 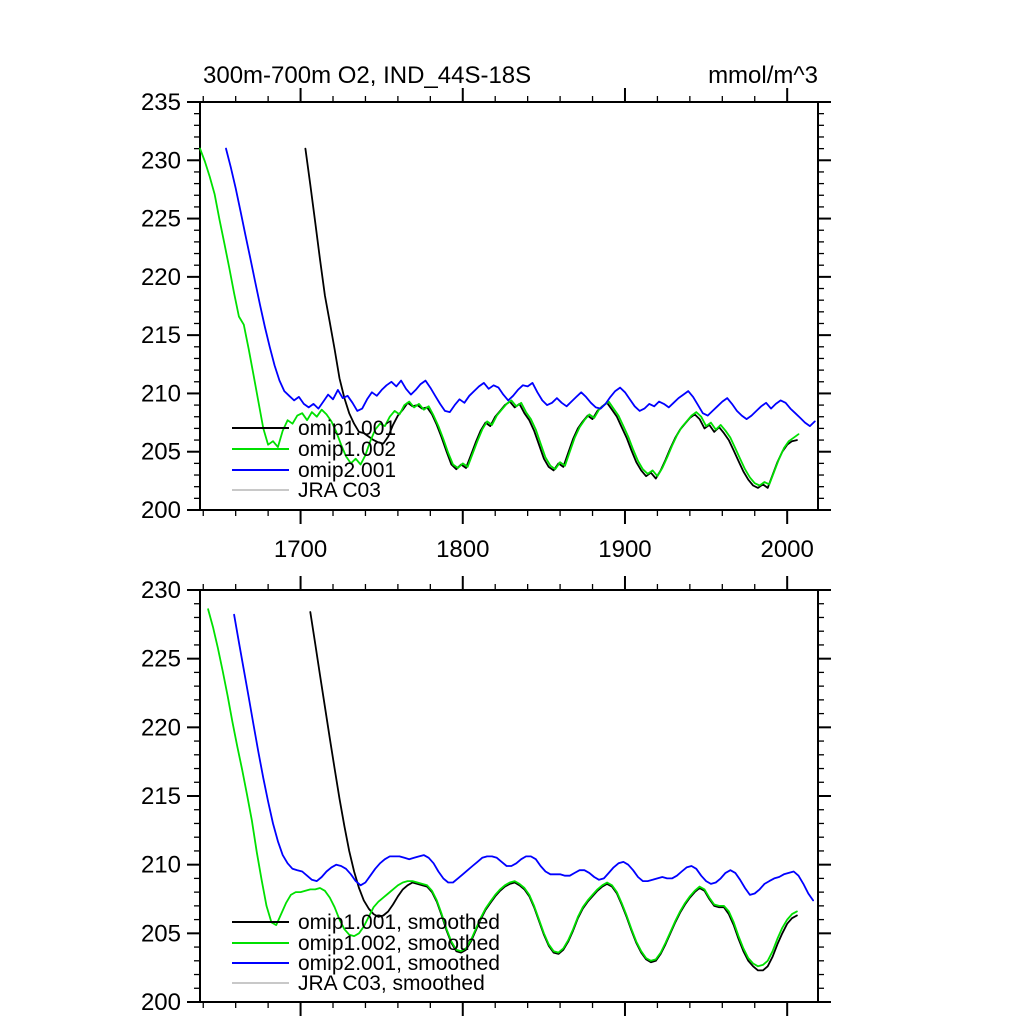 I want to click on legend-label: JRA C03, smoothed, so click(x=391, y=983).